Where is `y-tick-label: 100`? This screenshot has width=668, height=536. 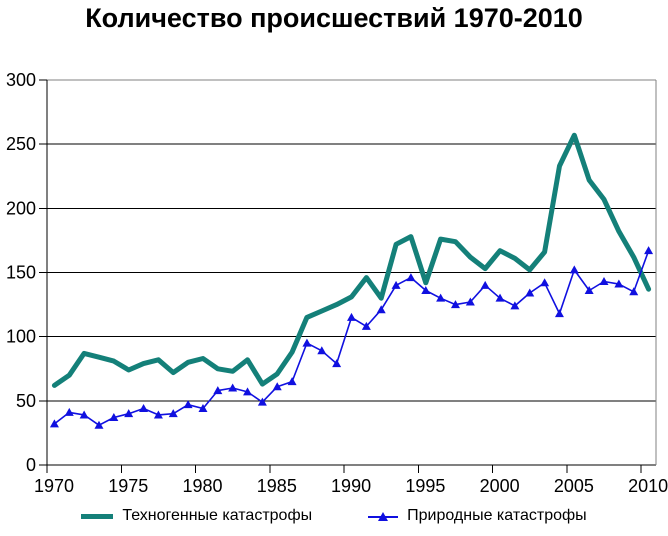
y-tick-label: 100 is located at coordinates (21, 337).